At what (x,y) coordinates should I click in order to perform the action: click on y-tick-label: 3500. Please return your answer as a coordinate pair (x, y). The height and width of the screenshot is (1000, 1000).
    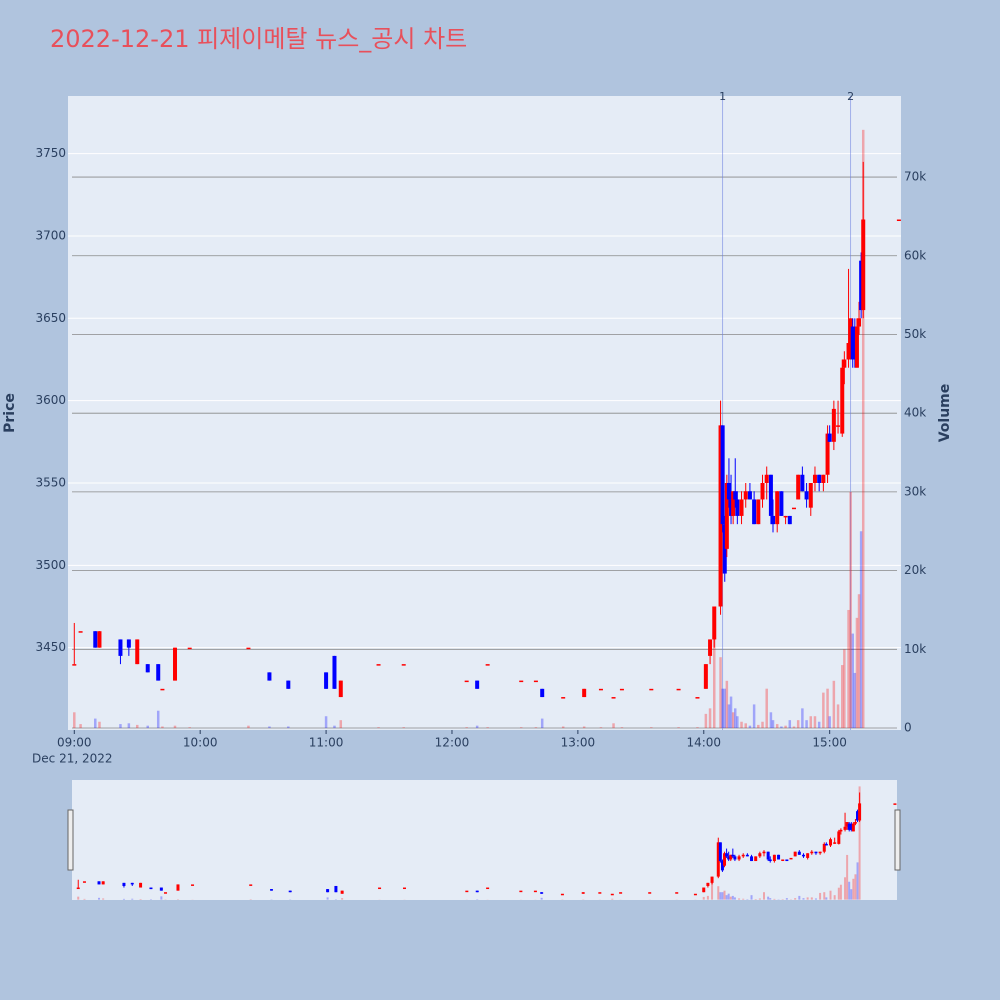
    Looking at the image, I should click on (50, 565).